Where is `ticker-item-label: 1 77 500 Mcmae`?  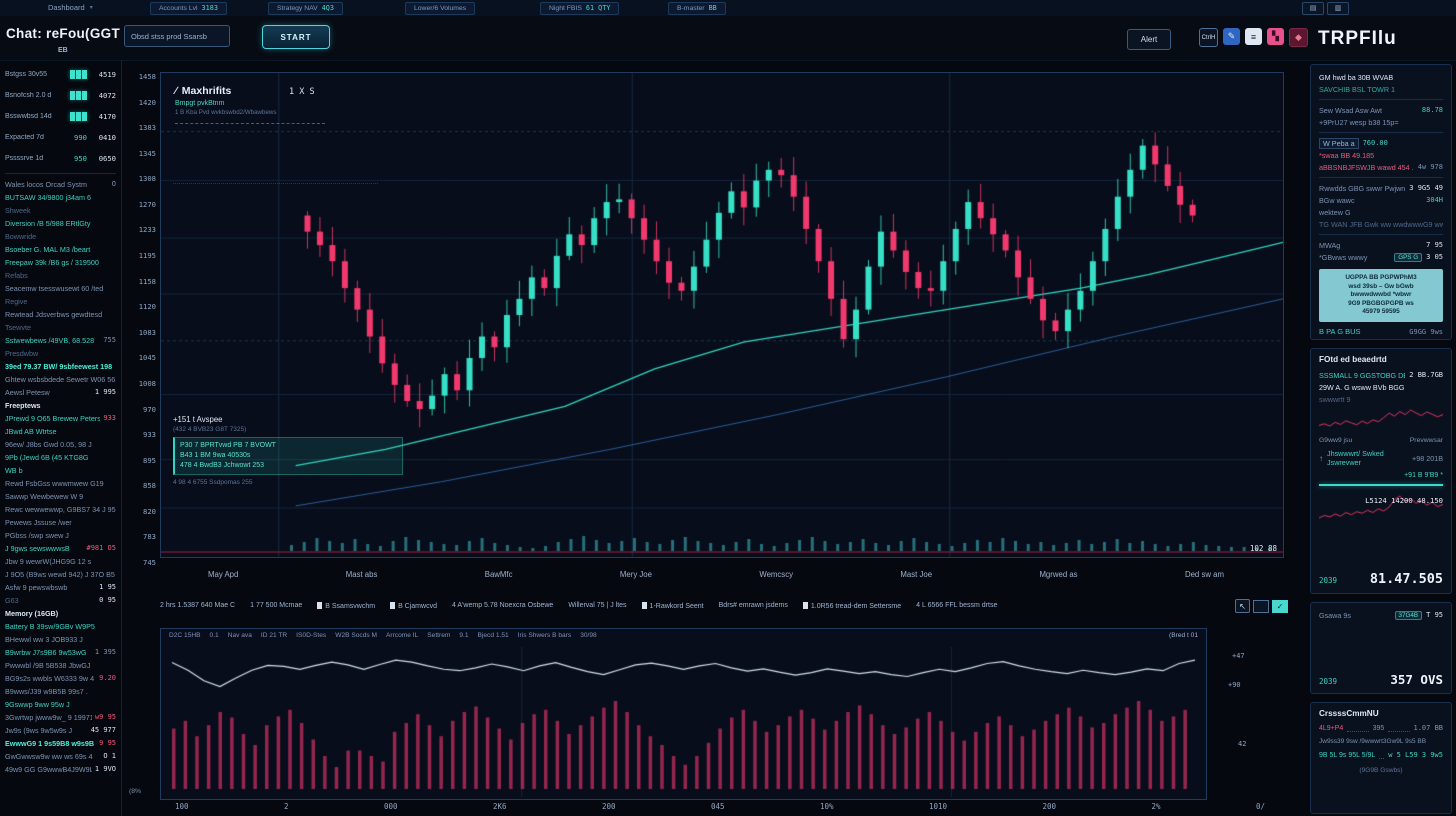
ticker-item-label: 1 77 500 Mcmae is located at coordinates (276, 605).